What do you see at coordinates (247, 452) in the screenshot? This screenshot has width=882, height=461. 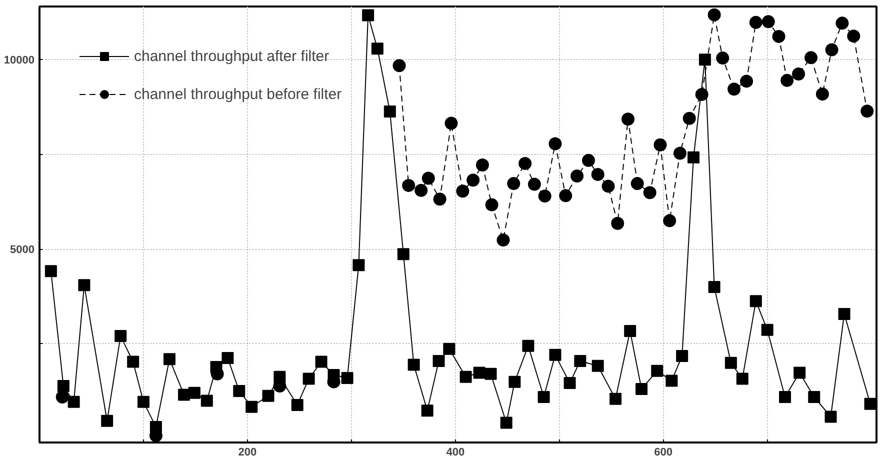 I see `x-tick-label: 200` at bounding box center [247, 452].